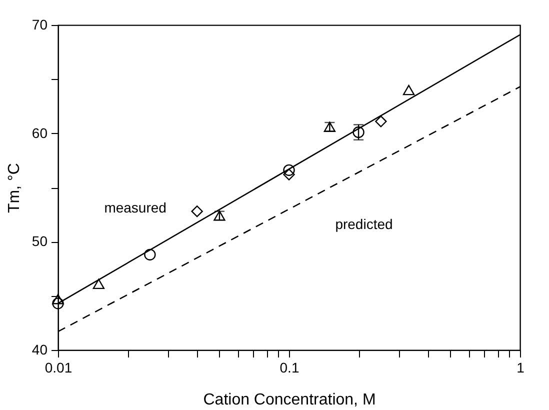 This screenshot has width=549, height=410. What do you see at coordinates (40, 350) in the screenshot?
I see `y-tick-label: 40` at bounding box center [40, 350].